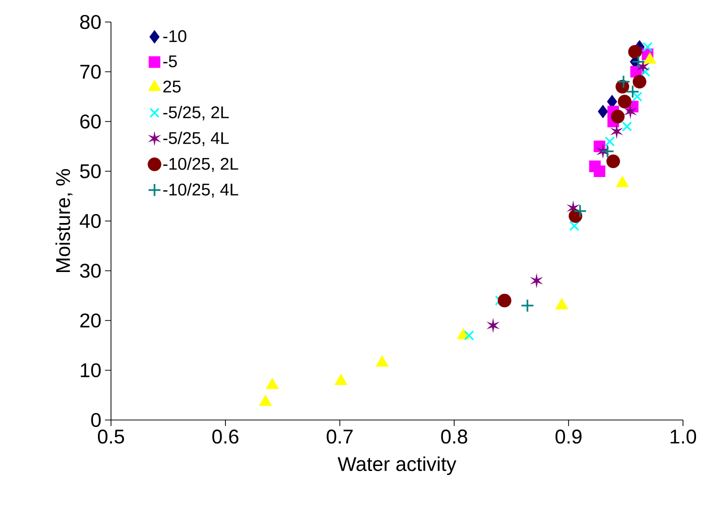 This screenshot has width=705, height=527. What do you see at coordinates (397, 466) in the screenshot?
I see `x-axis-title: Water activity` at bounding box center [397, 466].